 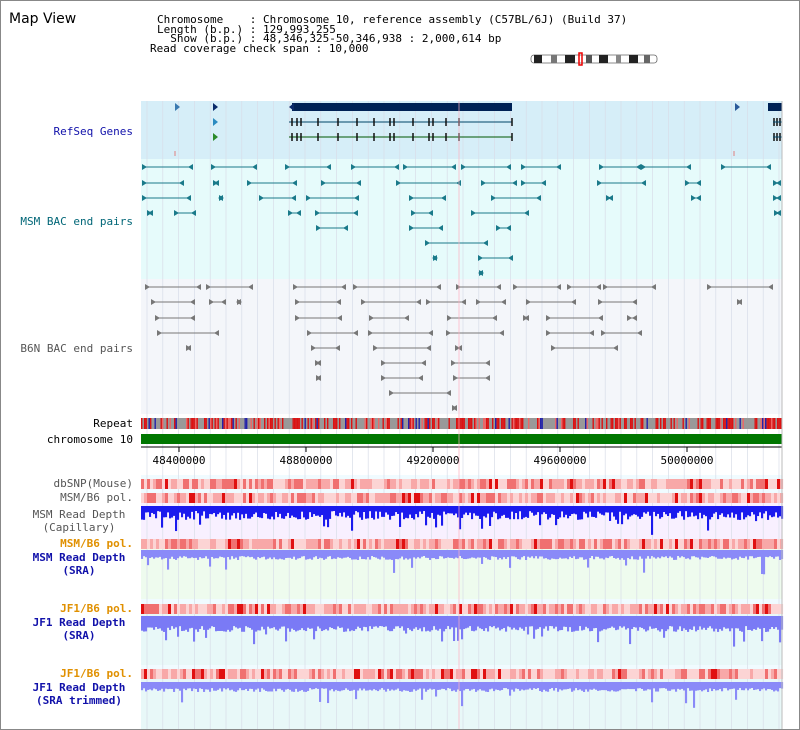 I want to click on track-label-msm-depth-sra: MSM Read Depth (SRA), so click(x=79, y=564).